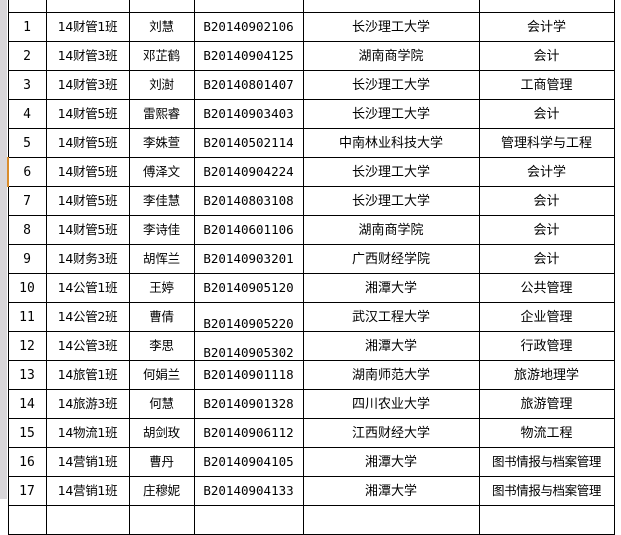 The width and height of the screenshot is (621, 535). Describe the element at coordinates (87, 317) in the screenshot. I see `cell-class: 14公管2班` at that location.